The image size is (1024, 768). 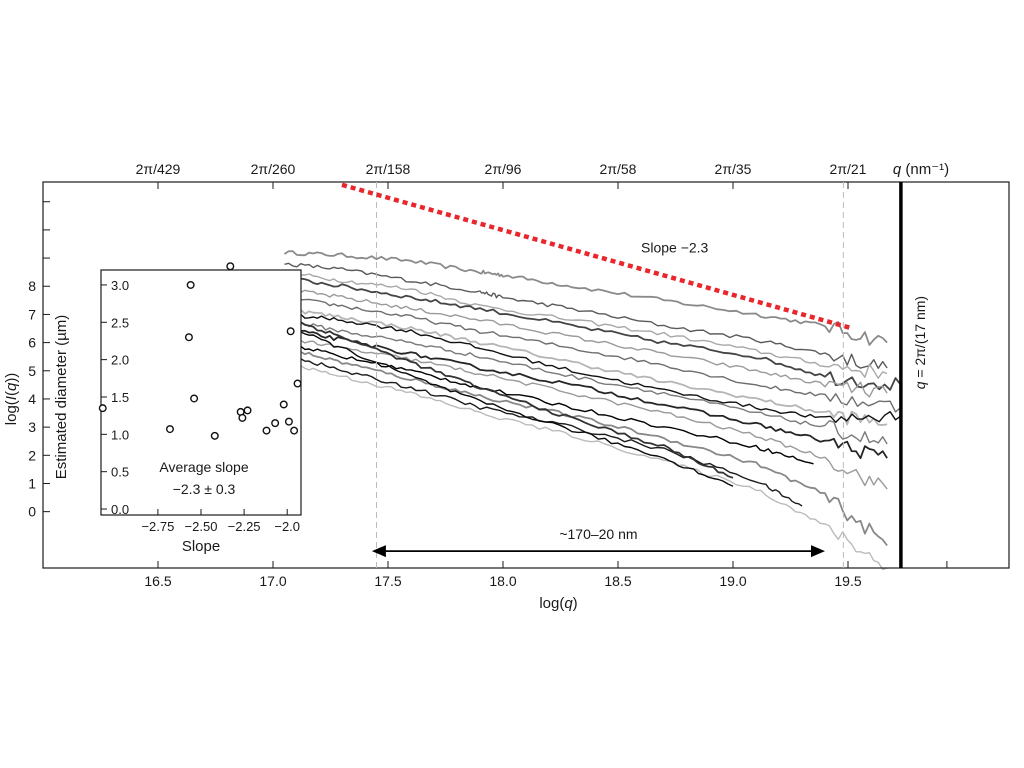 What do you see at coordinates (120, 360) in the screenshot?
I see `inset-y-tick-label: 2.0` at bounding box center [120, 360].